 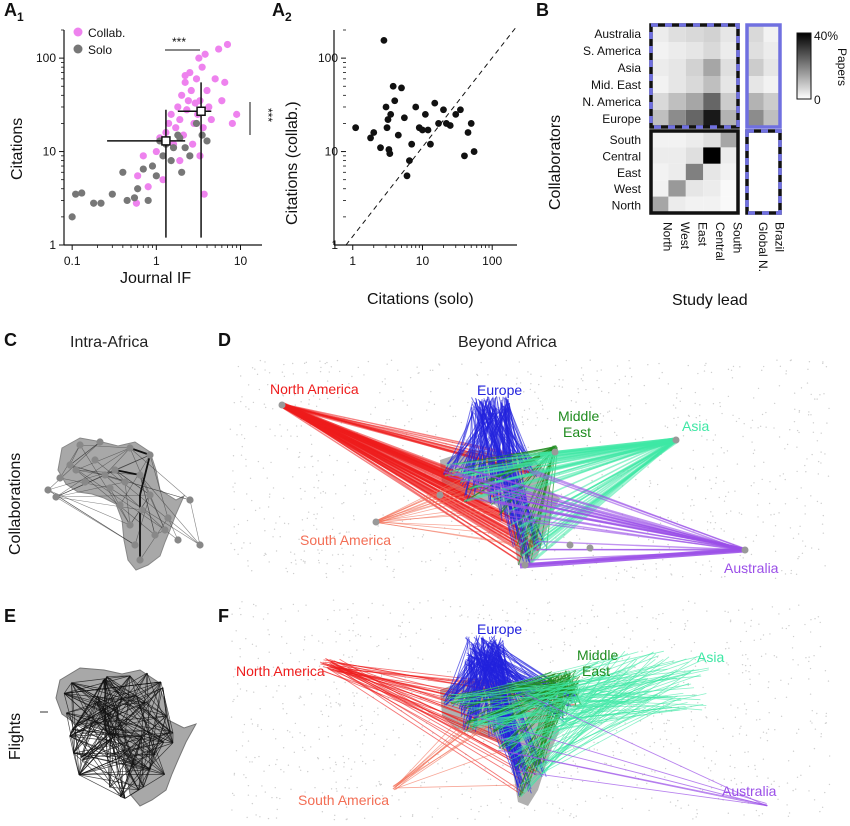 I want to click on data-point-series, so click(x=468, y=132).